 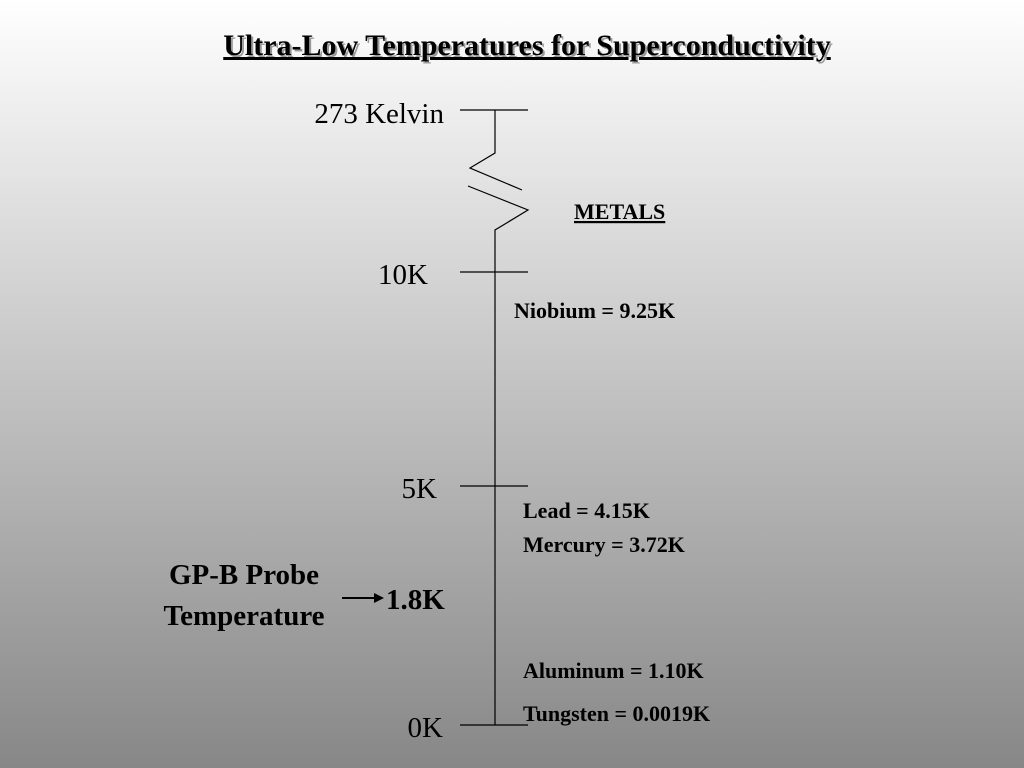 What do you see at coordinates (586, 510) in the screenshot?
I see `metal-item: Lead = 4.15K` at bounding box center [586, 510].